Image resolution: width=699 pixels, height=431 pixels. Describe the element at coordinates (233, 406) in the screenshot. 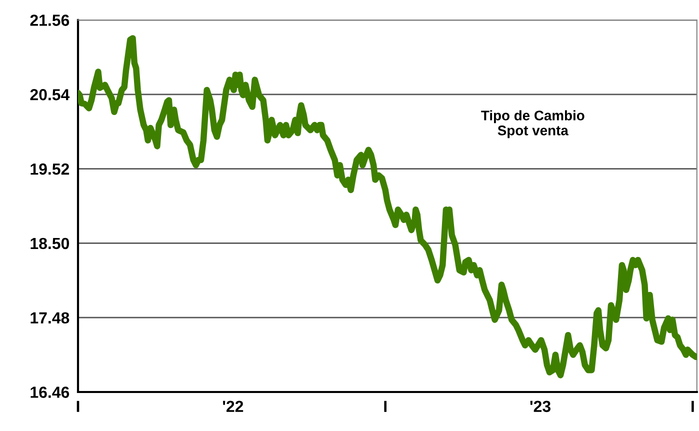

I see `x-tick-label: '22` at that location.